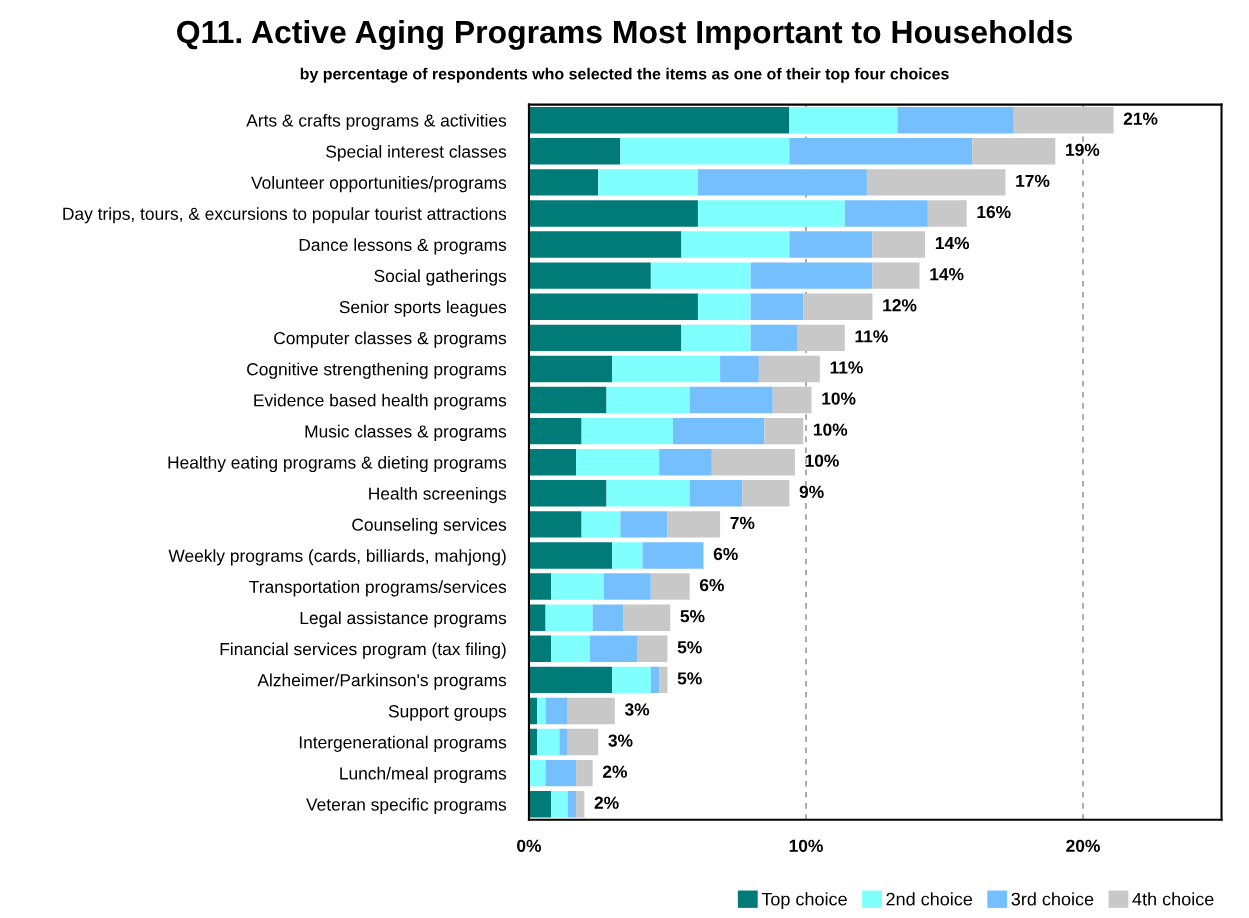 The width and height of the screenshot is (1249, 918). I want to click on y-tick-label: Senior sports leagues, so click(423, 308).